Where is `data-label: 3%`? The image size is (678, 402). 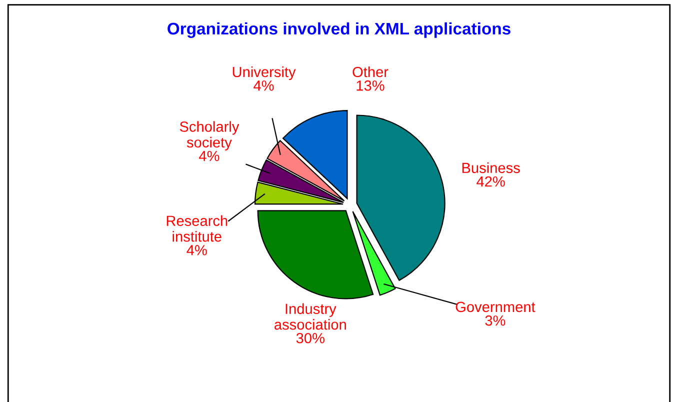
data-label: 3% is located at coordinates (495, 320).